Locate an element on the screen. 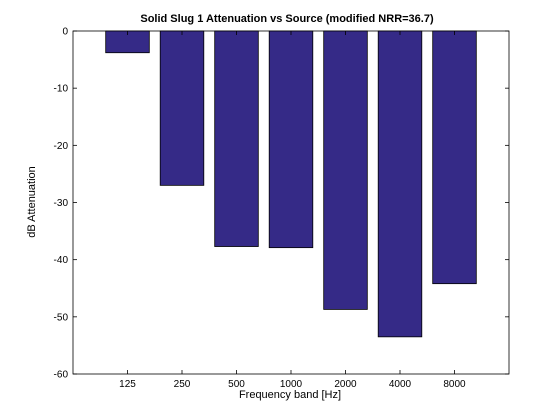 The width and height of the screenshot is (560, 420). x-tick-label-8000: 8000 is located at coordinates (454, 384).